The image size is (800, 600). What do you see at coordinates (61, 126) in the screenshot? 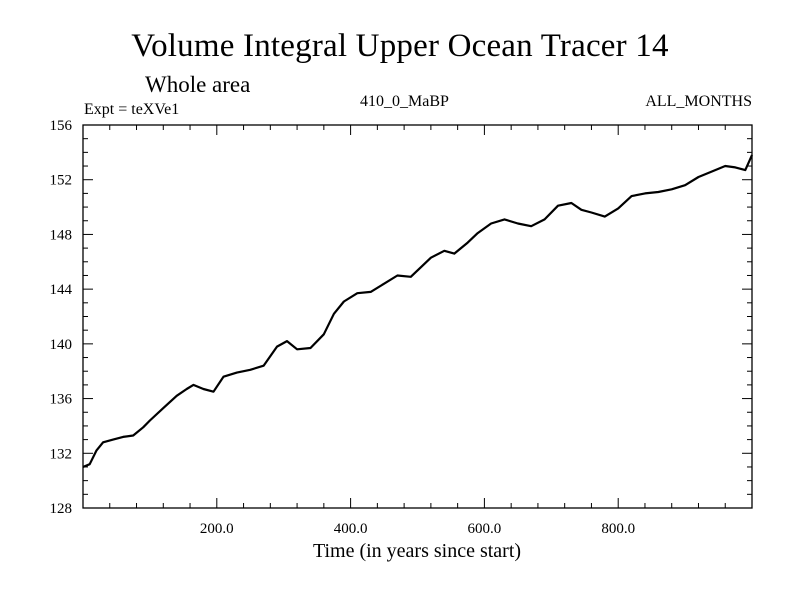
I see `y-tick-label: 156` at bounding box center [61, 126].